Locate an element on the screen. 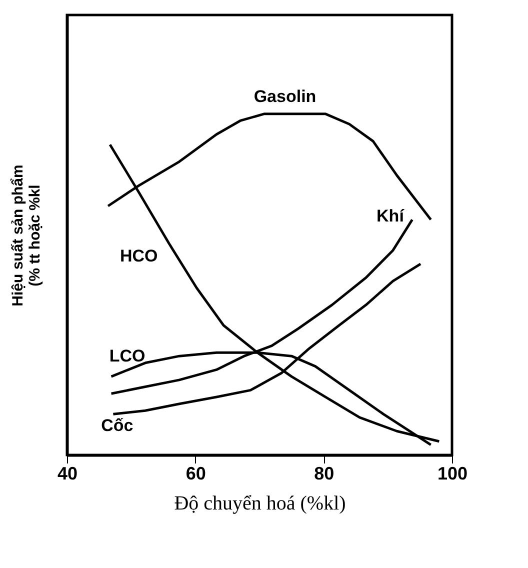  series-label: HCO is located at coordinates (139, 256).